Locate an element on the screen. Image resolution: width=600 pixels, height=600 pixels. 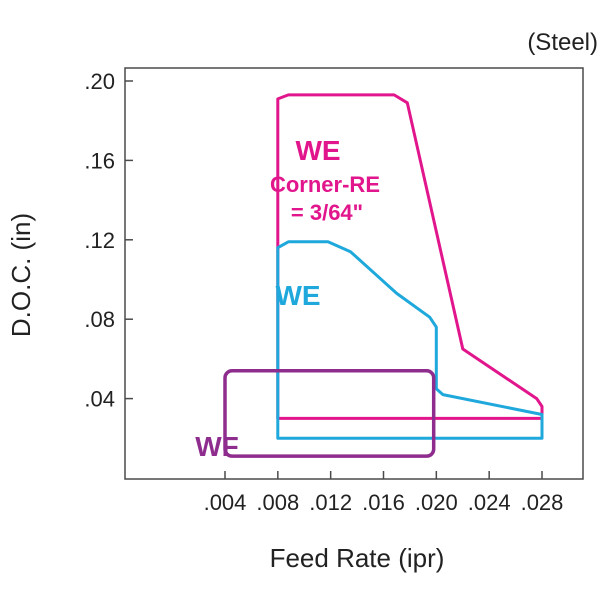
y-tick-label: .08 is located at coordinates (99, 319).